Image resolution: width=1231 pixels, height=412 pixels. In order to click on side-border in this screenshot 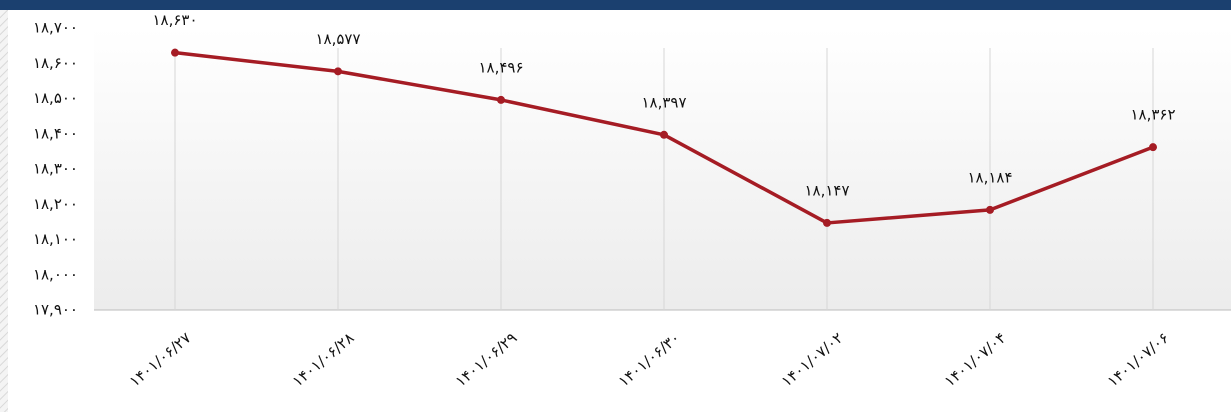, I will do `click(4, 206)`.